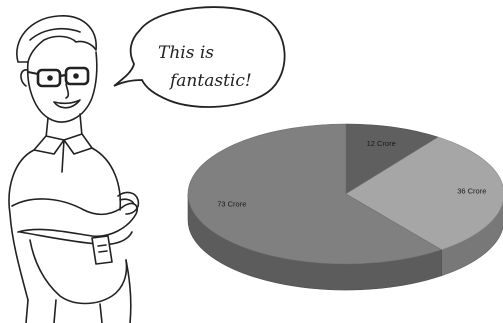 The image size is (503, 323). What do you see at coordinates (381, 143) in the screenshot?
I see `pie-label-0: 12 Crore` at bounding box center [381, 143].